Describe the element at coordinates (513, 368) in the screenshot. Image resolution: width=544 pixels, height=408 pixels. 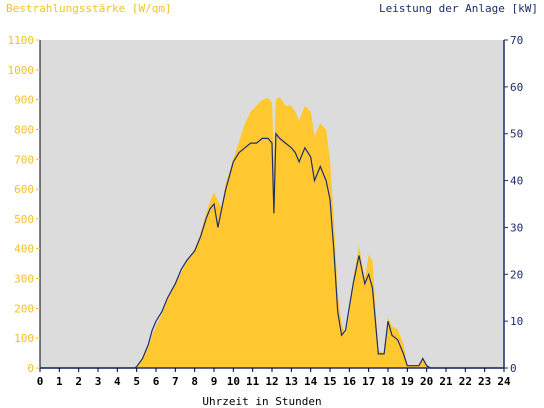
I see `y-right-tick-label: 0` at that location.